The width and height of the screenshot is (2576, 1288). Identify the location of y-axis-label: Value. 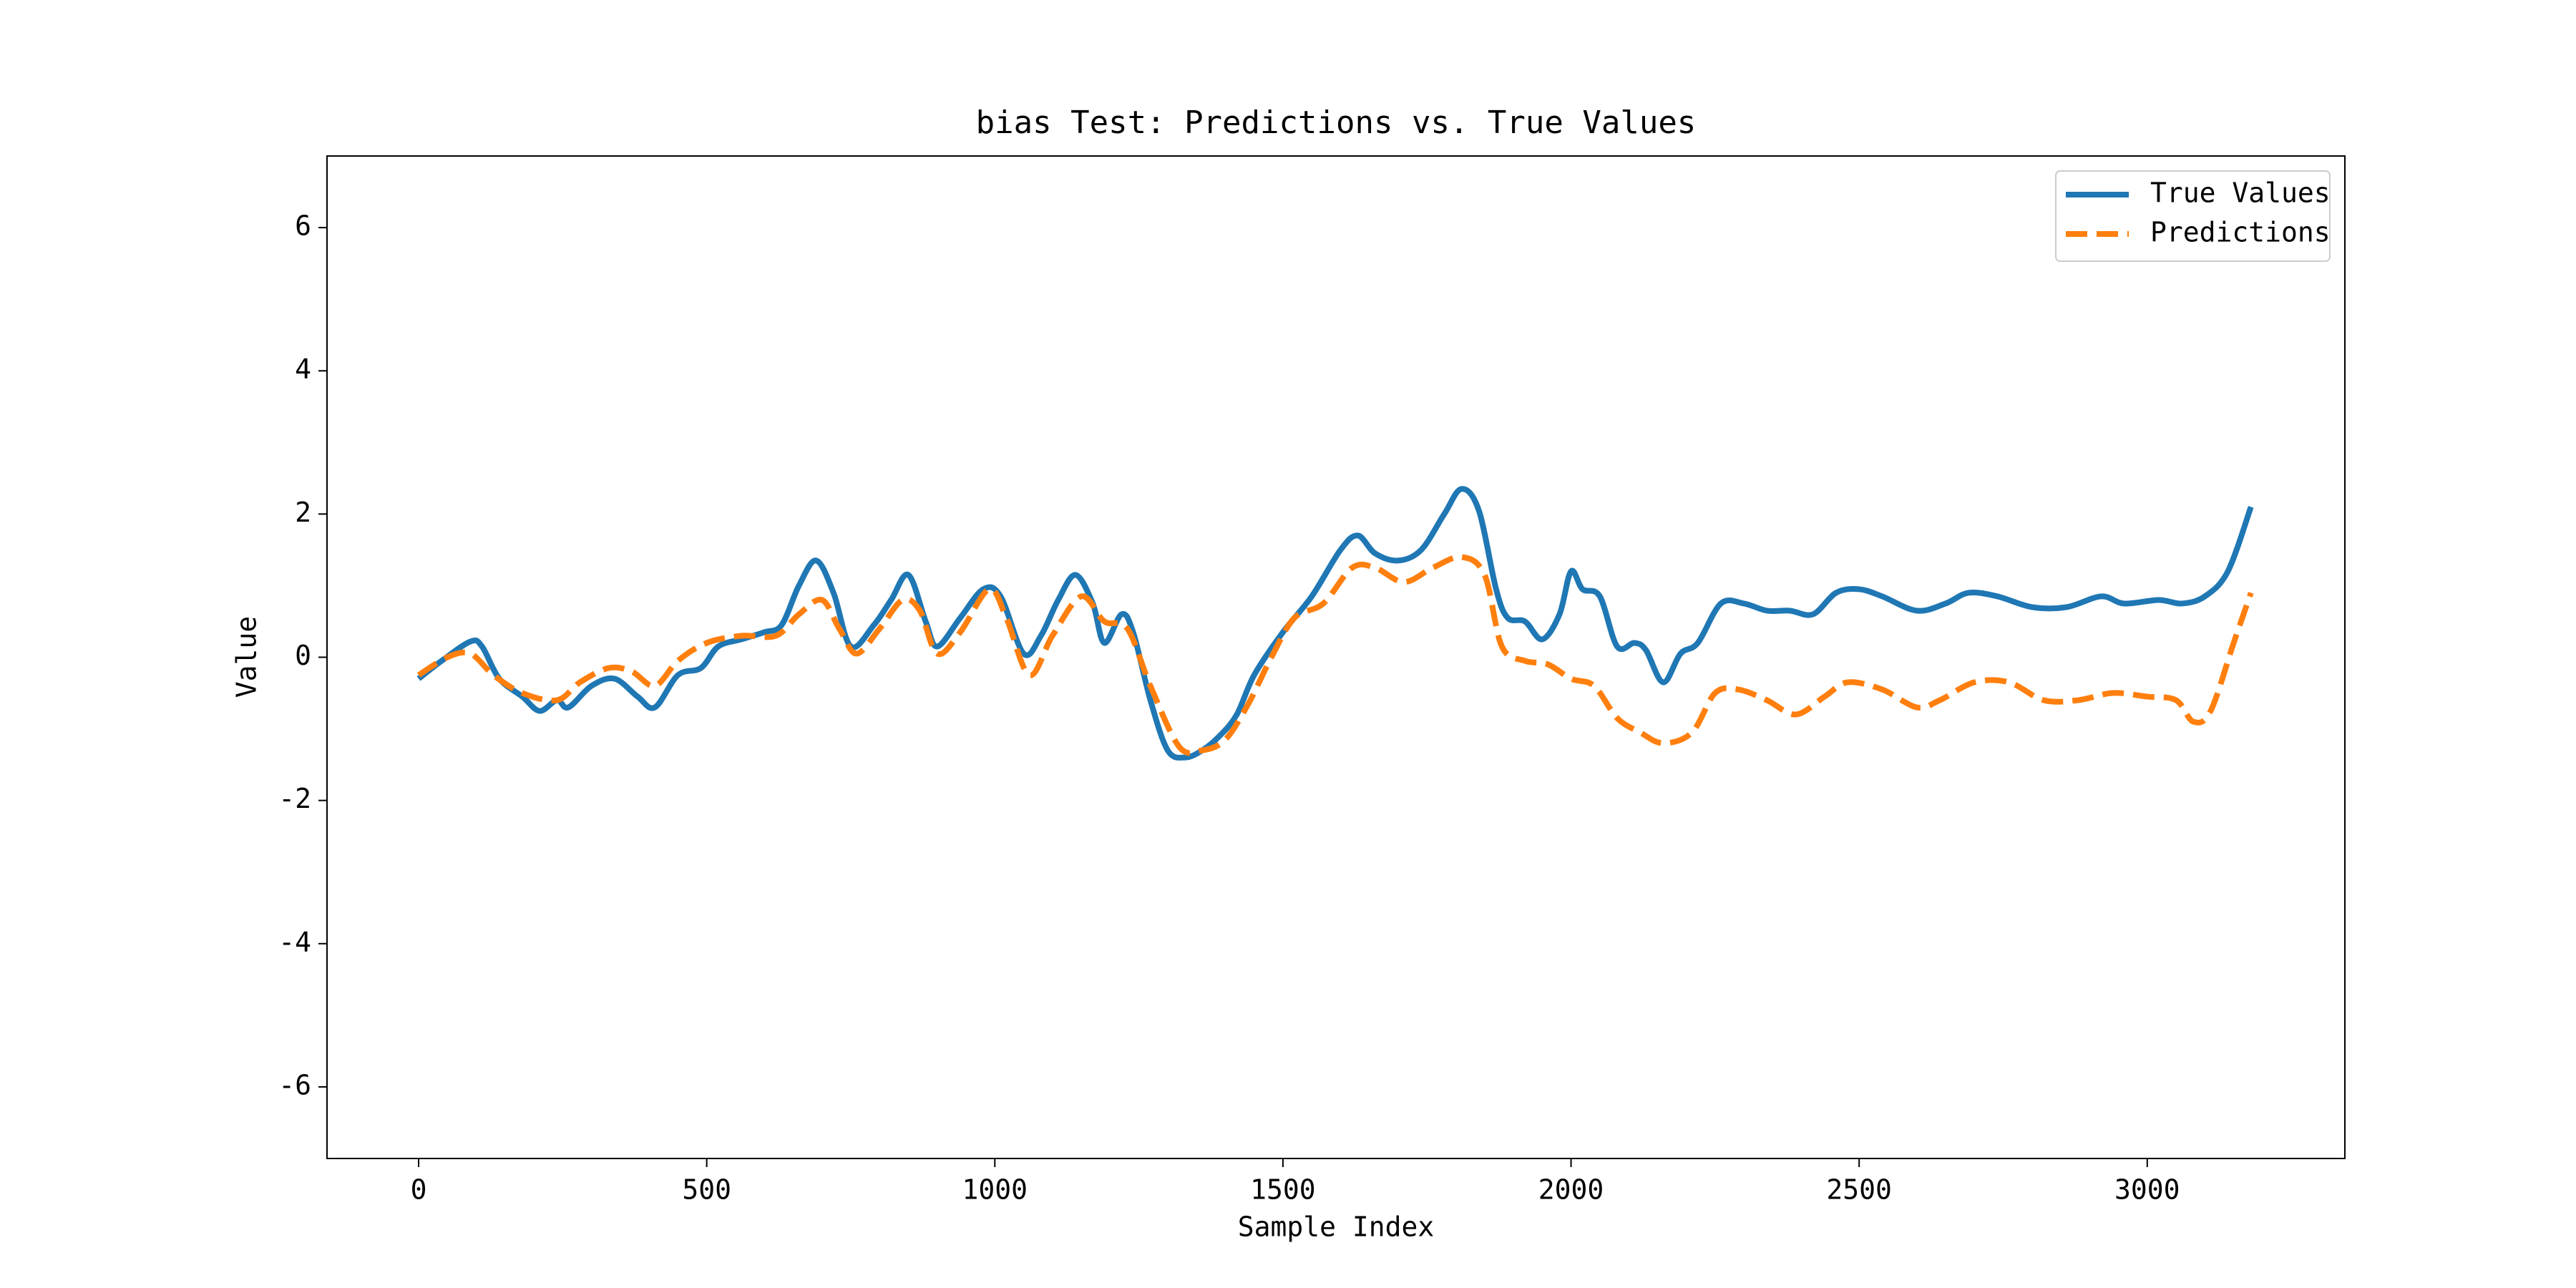
(247, 657).